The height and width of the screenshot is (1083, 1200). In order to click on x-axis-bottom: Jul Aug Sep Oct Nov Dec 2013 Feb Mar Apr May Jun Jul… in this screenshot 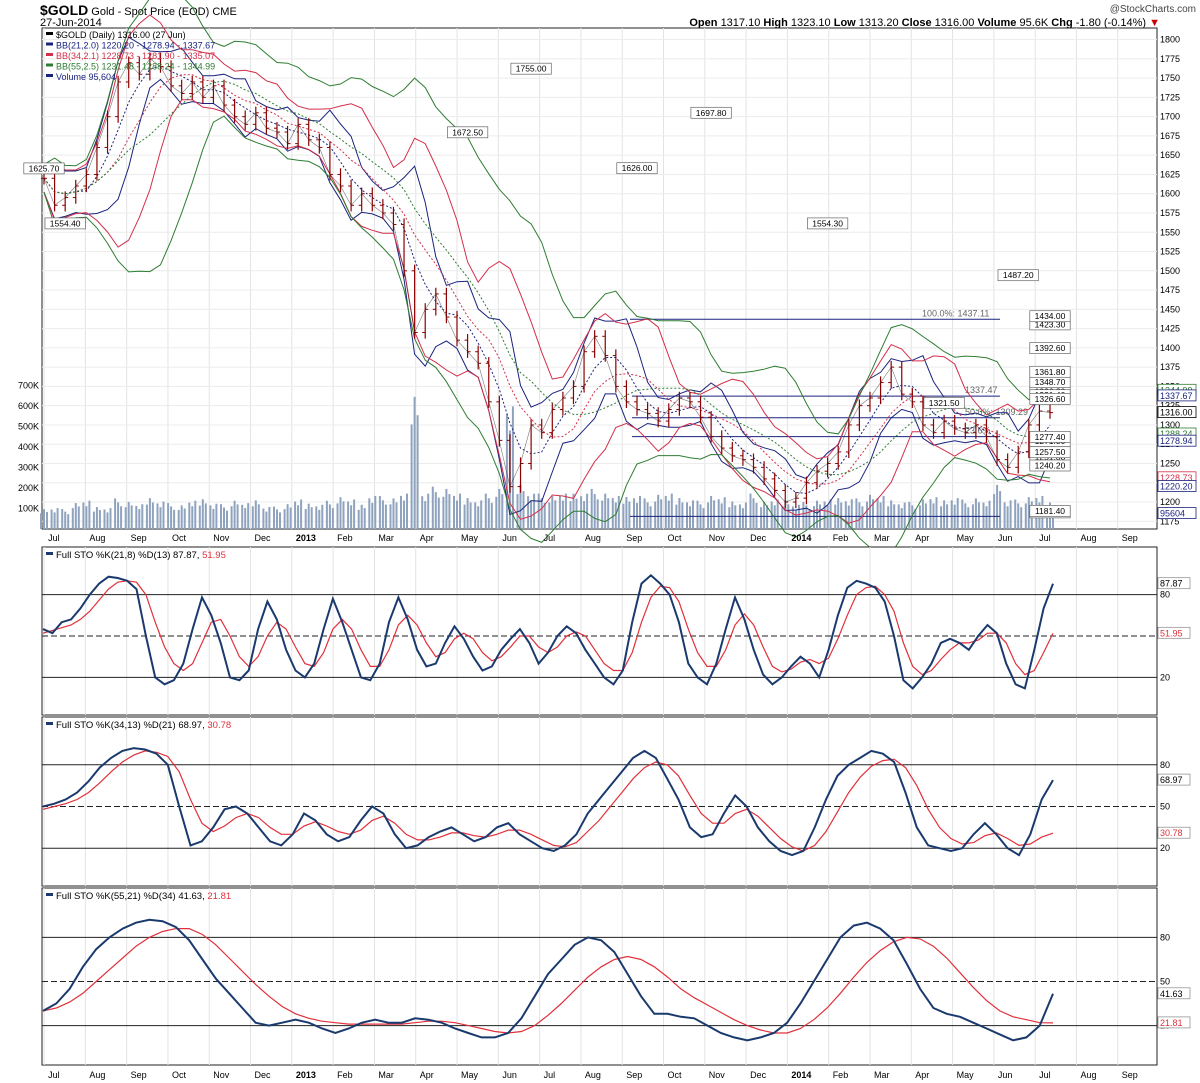, I will do `click(593, 1075)`.